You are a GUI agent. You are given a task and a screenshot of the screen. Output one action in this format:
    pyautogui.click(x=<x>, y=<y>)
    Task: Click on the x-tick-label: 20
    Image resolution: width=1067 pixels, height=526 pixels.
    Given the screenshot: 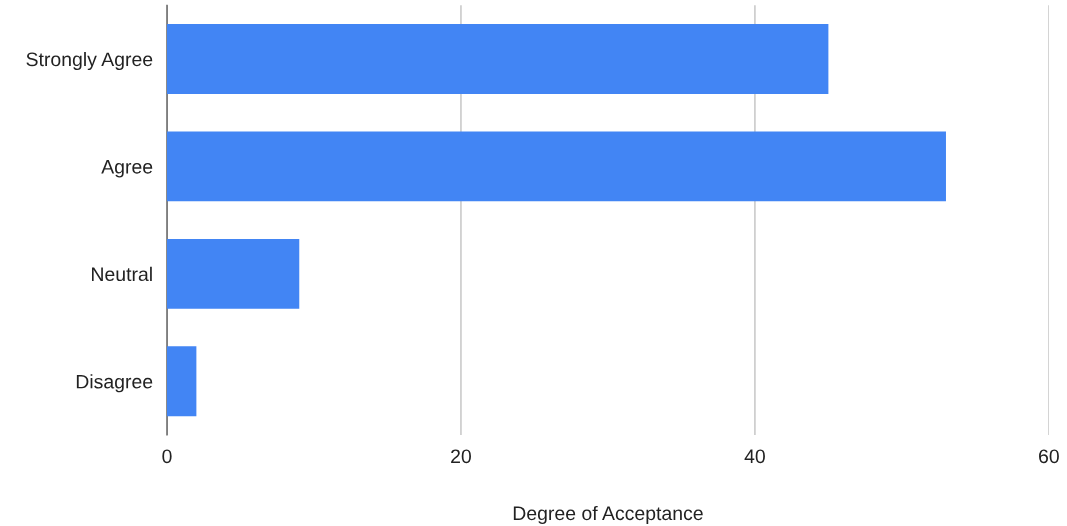 What is the action you would take?
    pyautogui.click(x=461, y=456)
    